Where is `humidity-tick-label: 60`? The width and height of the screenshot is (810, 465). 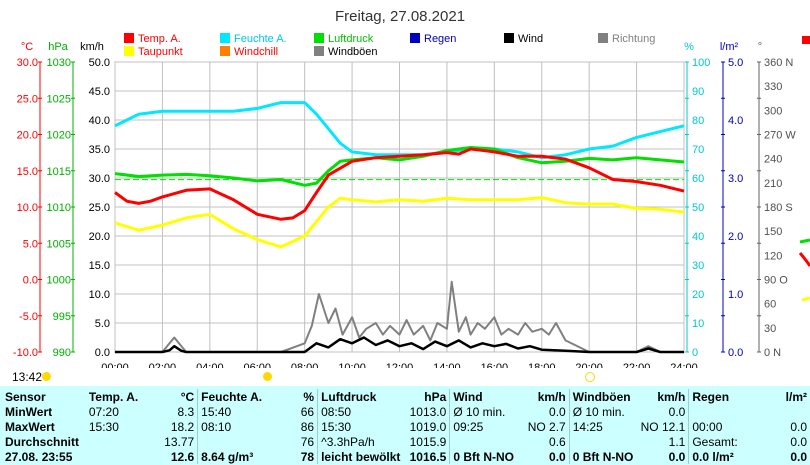
humidity-tick-label: 60 is located at coordinates (698, 179).